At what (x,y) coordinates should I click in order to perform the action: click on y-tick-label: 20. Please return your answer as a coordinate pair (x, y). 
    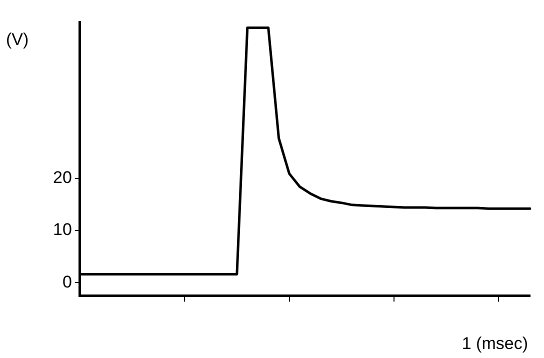
    Looking at the image, I should click on (62, 178).